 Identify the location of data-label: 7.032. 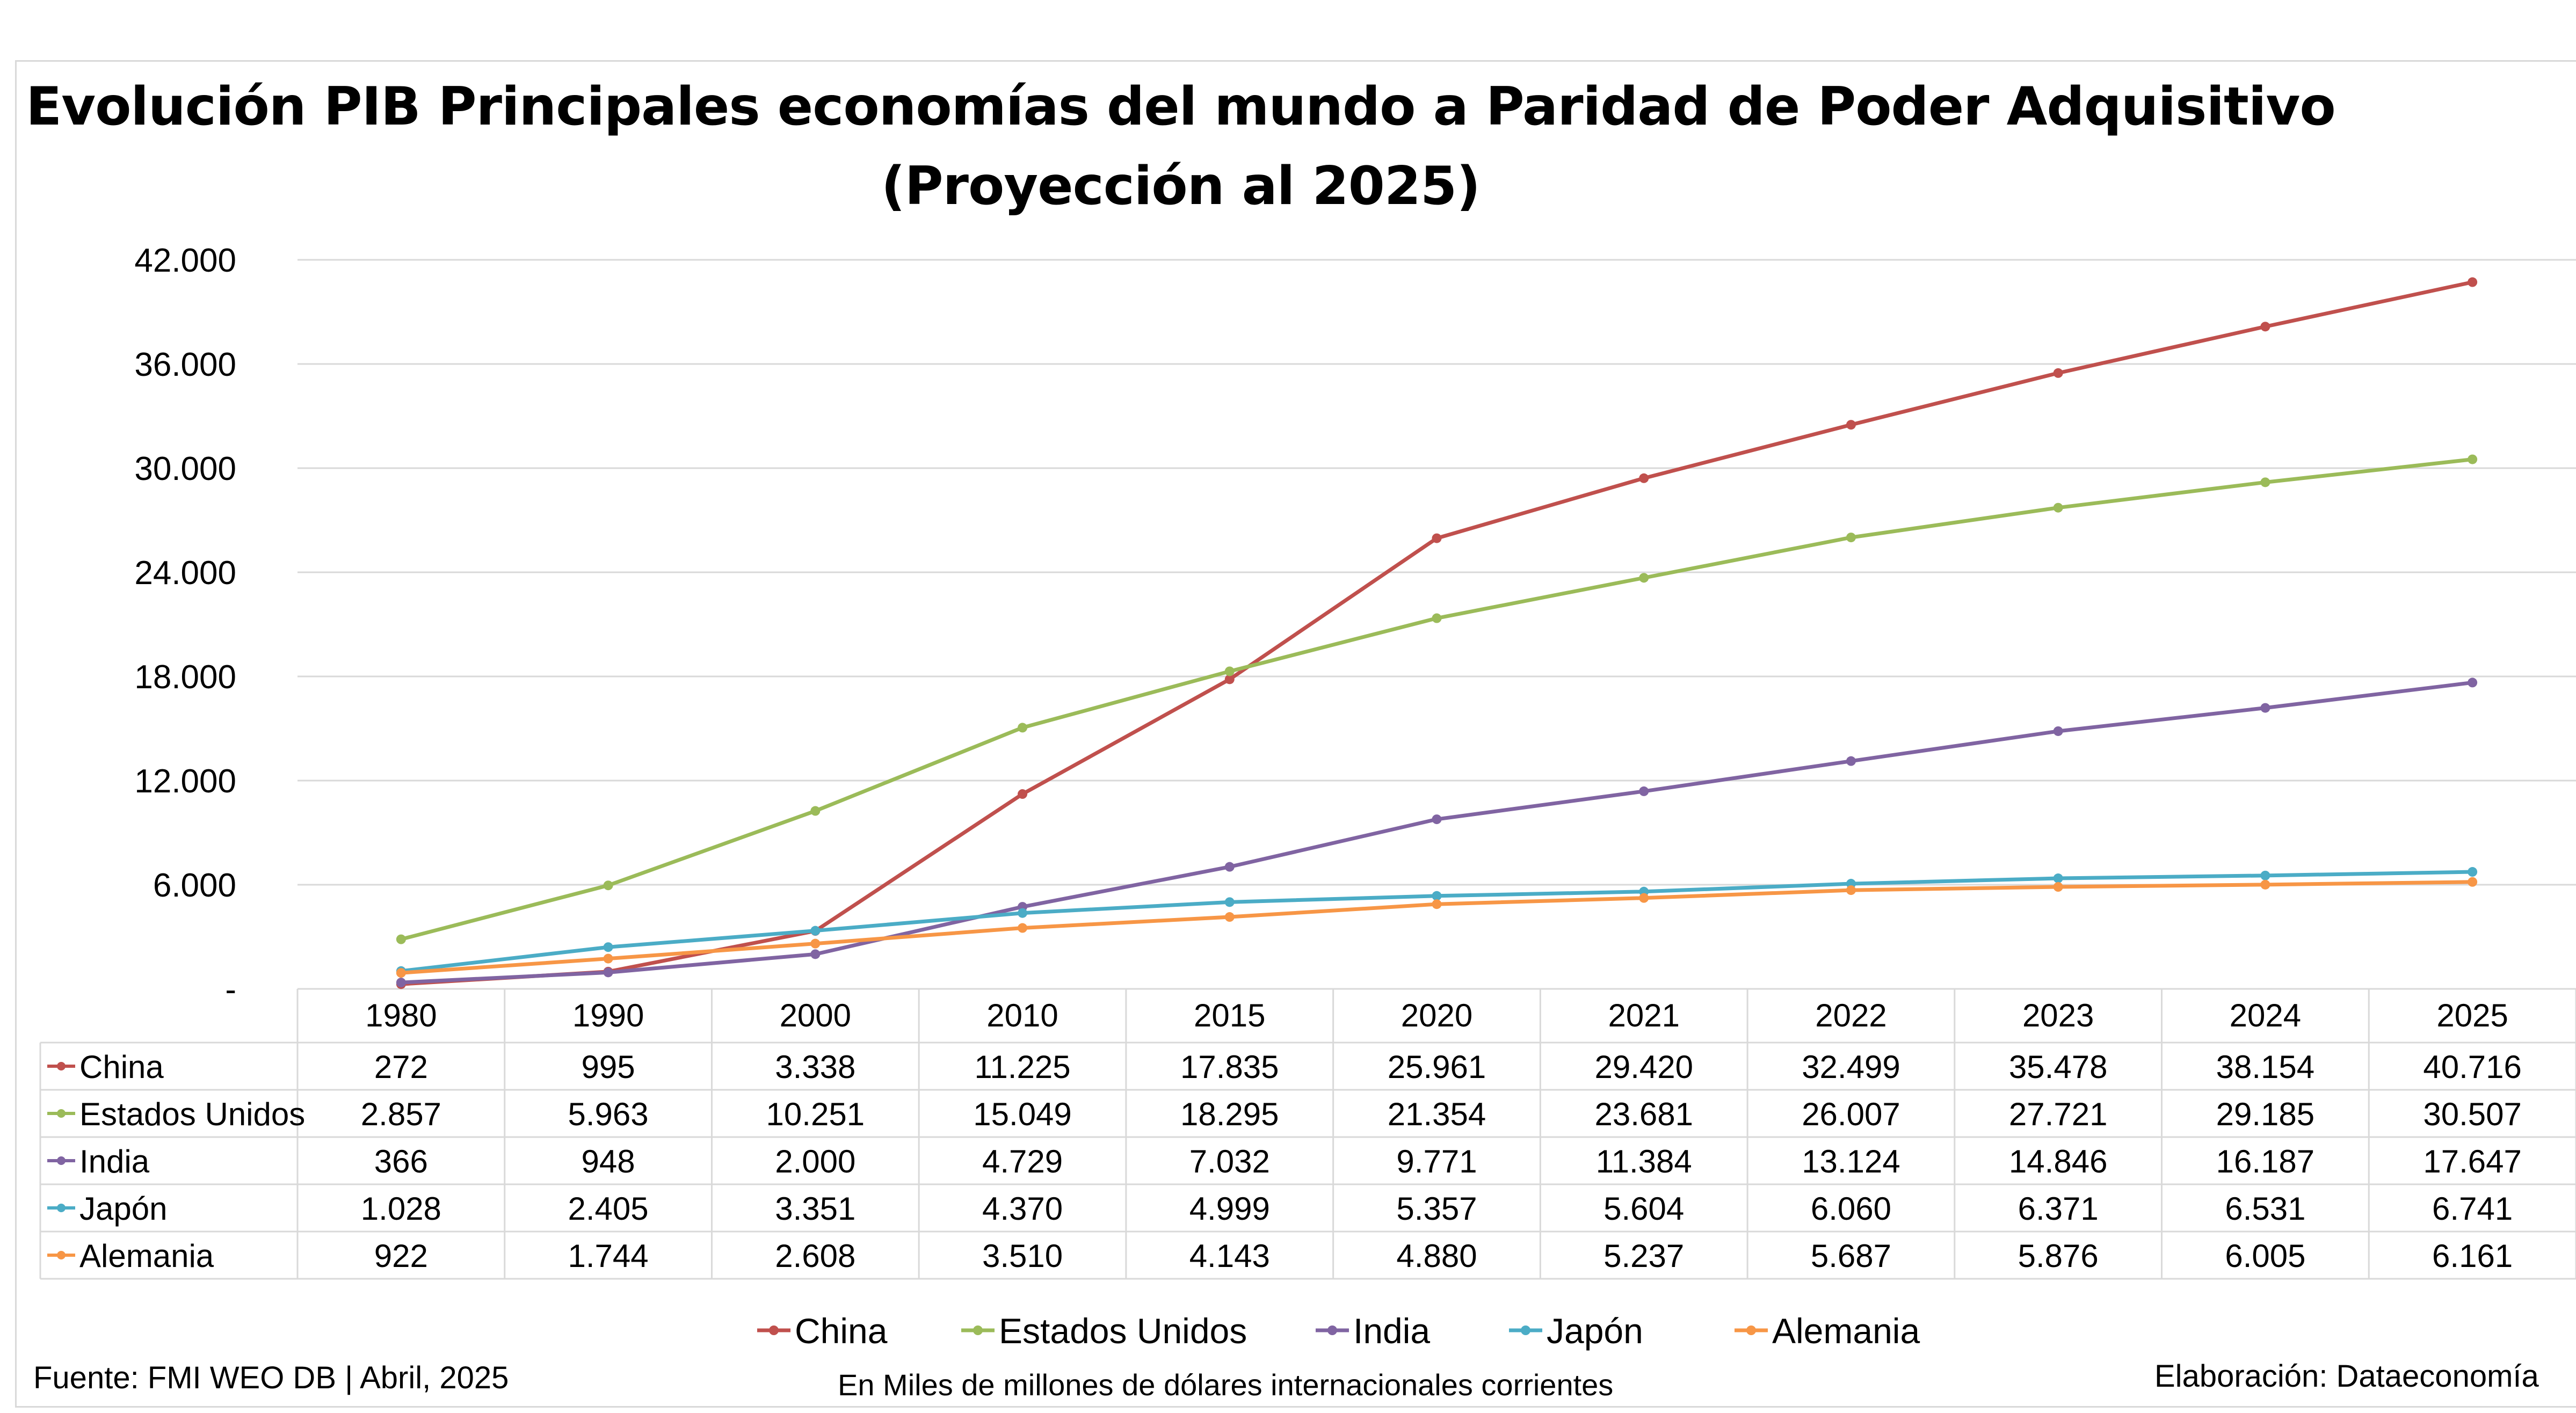
(1229, 1161).